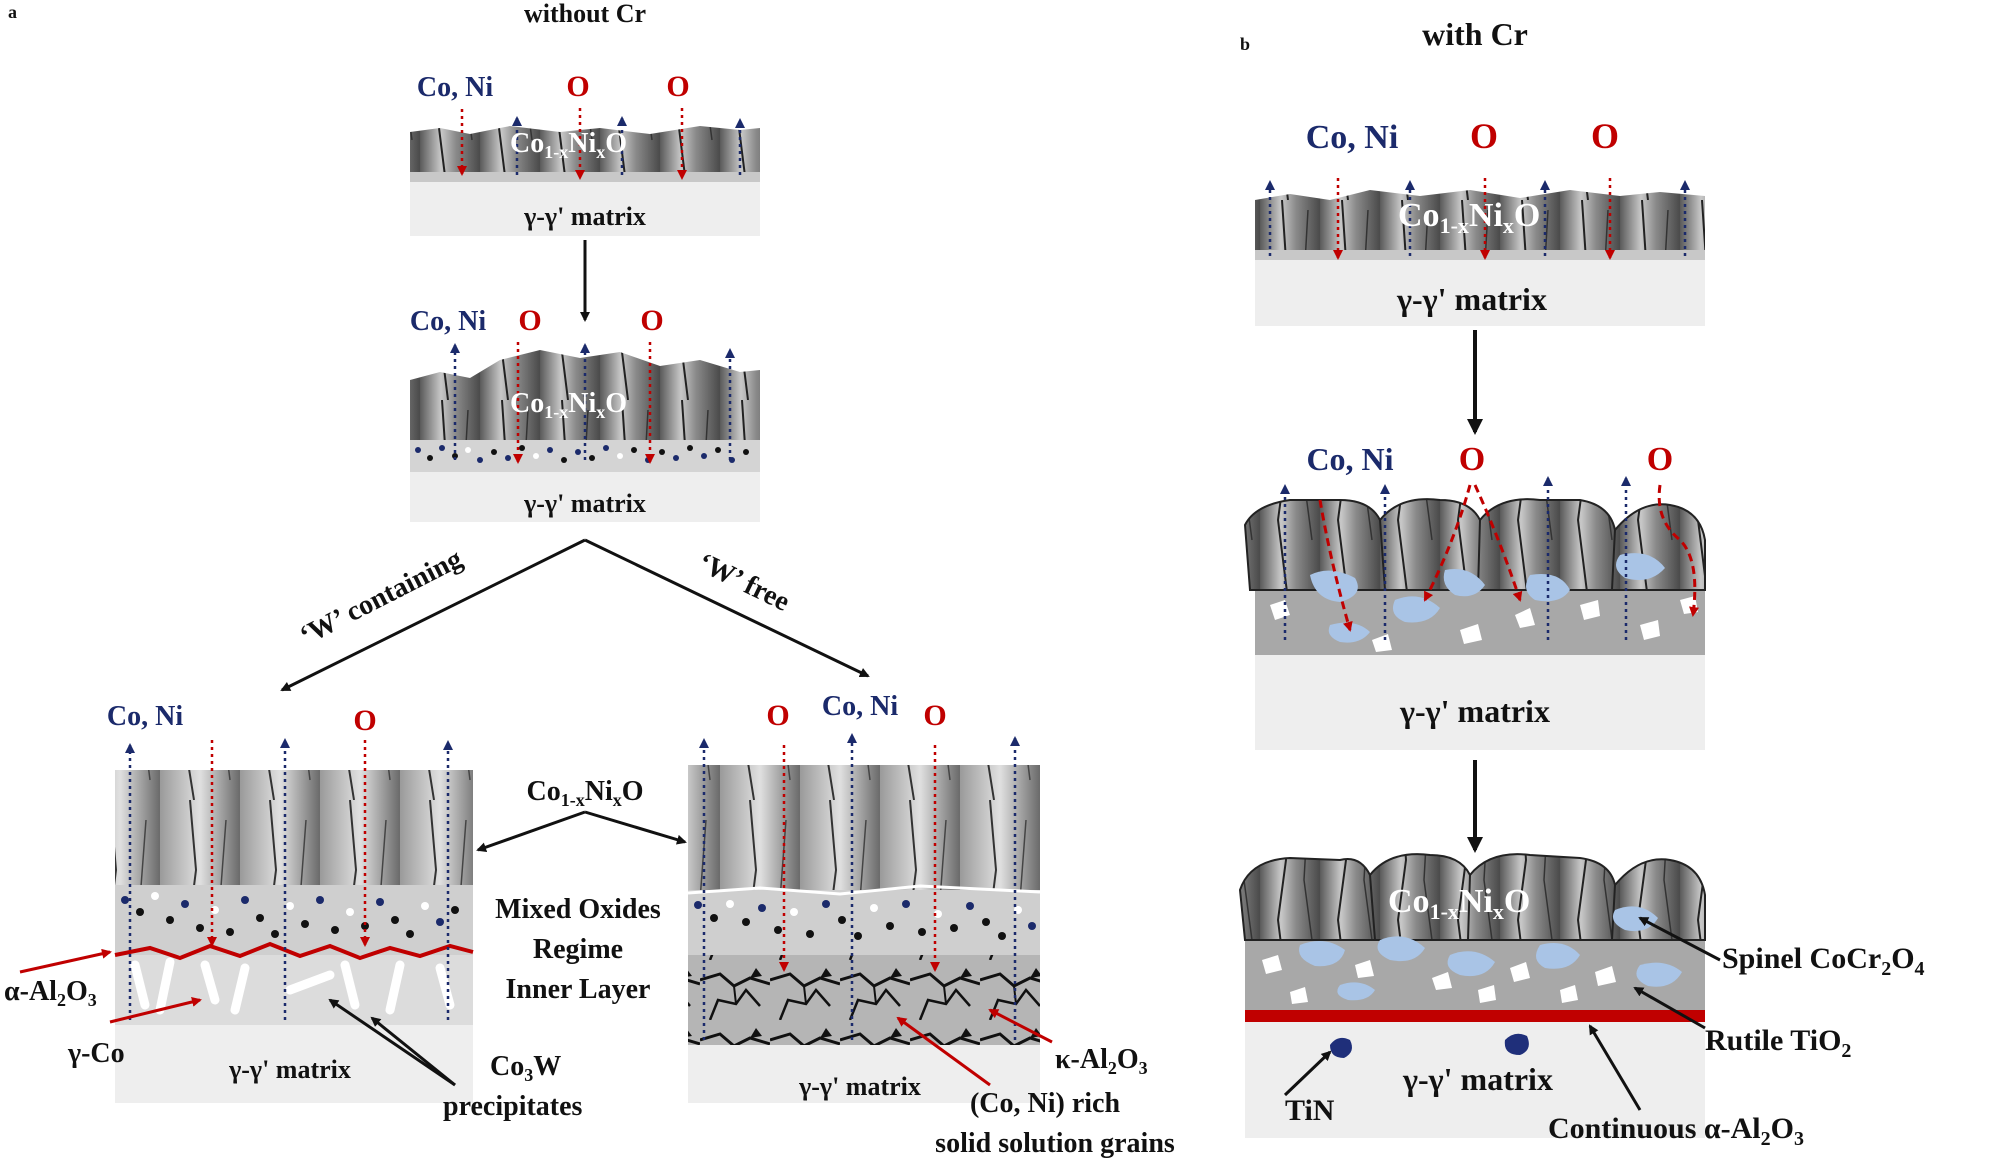 This screenshot has height=1161, width=2000. What do you see at coordinates (1475, 1016) in the screenshot?
I see `continuous-alumina-layer` at bounding box center [1475, 1016].